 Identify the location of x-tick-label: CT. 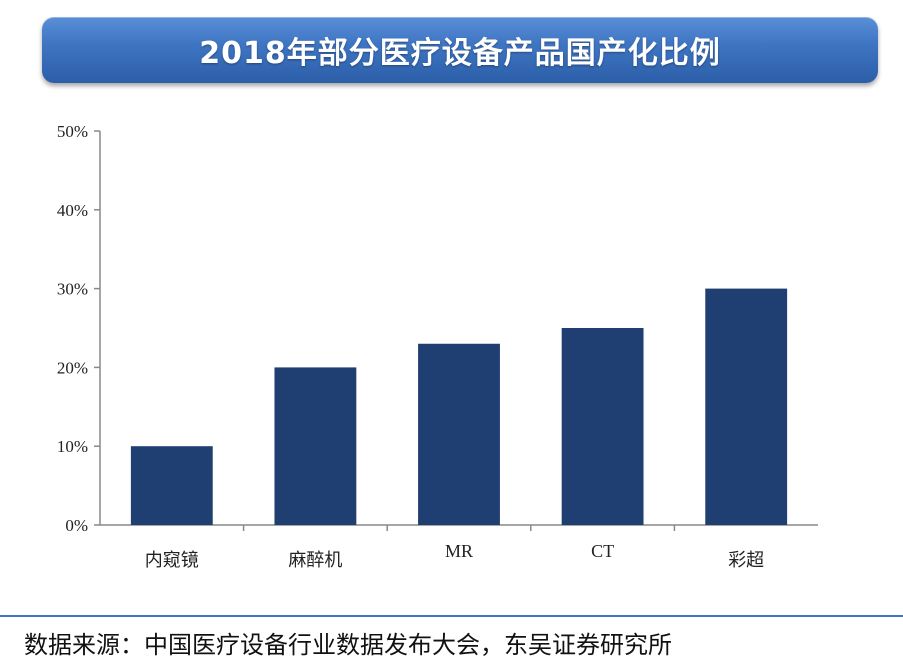
(602, 551).